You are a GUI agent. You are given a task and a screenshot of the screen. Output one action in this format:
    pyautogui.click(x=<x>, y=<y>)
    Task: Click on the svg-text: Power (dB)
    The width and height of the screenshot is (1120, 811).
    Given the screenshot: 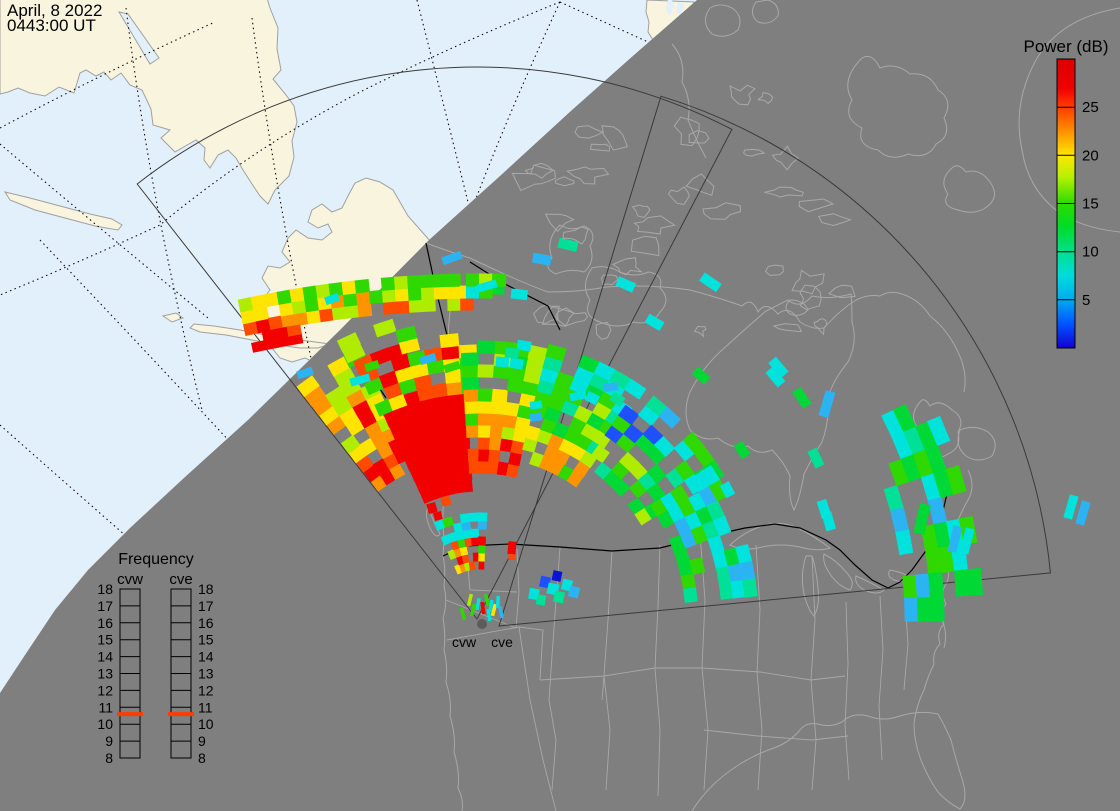 What is the action you would take?
    pyautogui.click(x=1065, y=46)
    